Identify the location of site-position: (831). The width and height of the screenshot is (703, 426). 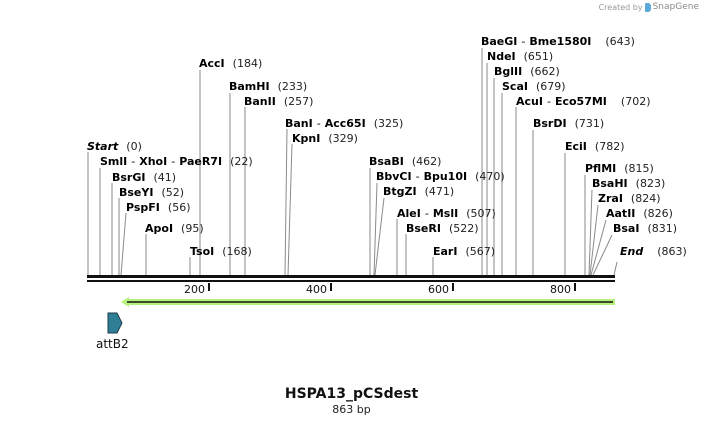
(662, 228).